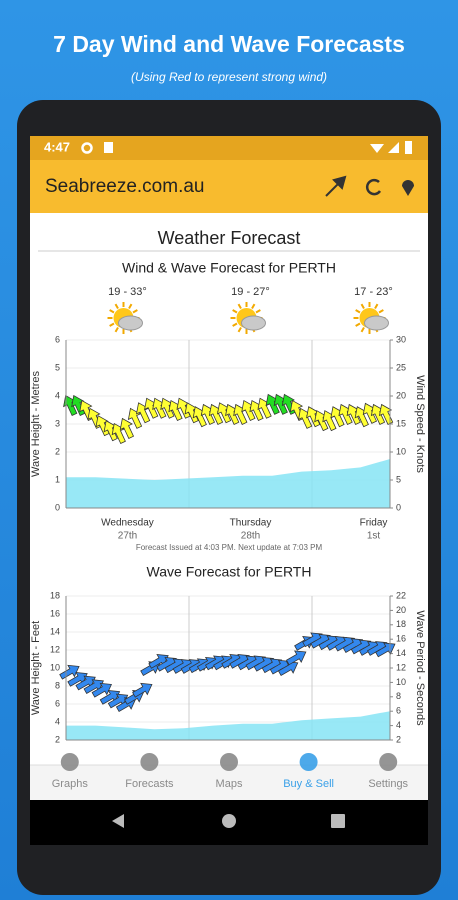 Image resolution: width=458 pixels, height=900 pixels. What do you see at coordinates (55, 649) in the screenshot?
I see `y-tick-label: 12` at bounding box center [55, 649].